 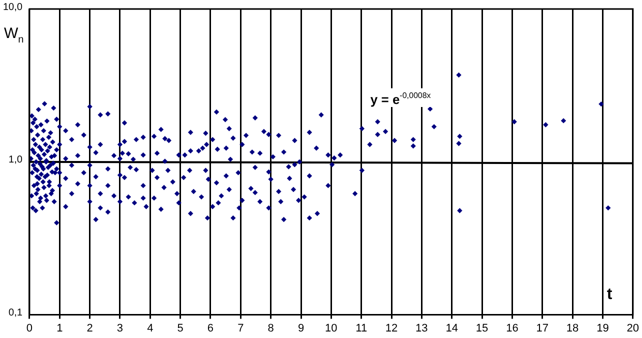 What do you see at coordinates (331, 328) in the screenshot?
I see `x-tick-label: 10` at bounding box center [331, 328].